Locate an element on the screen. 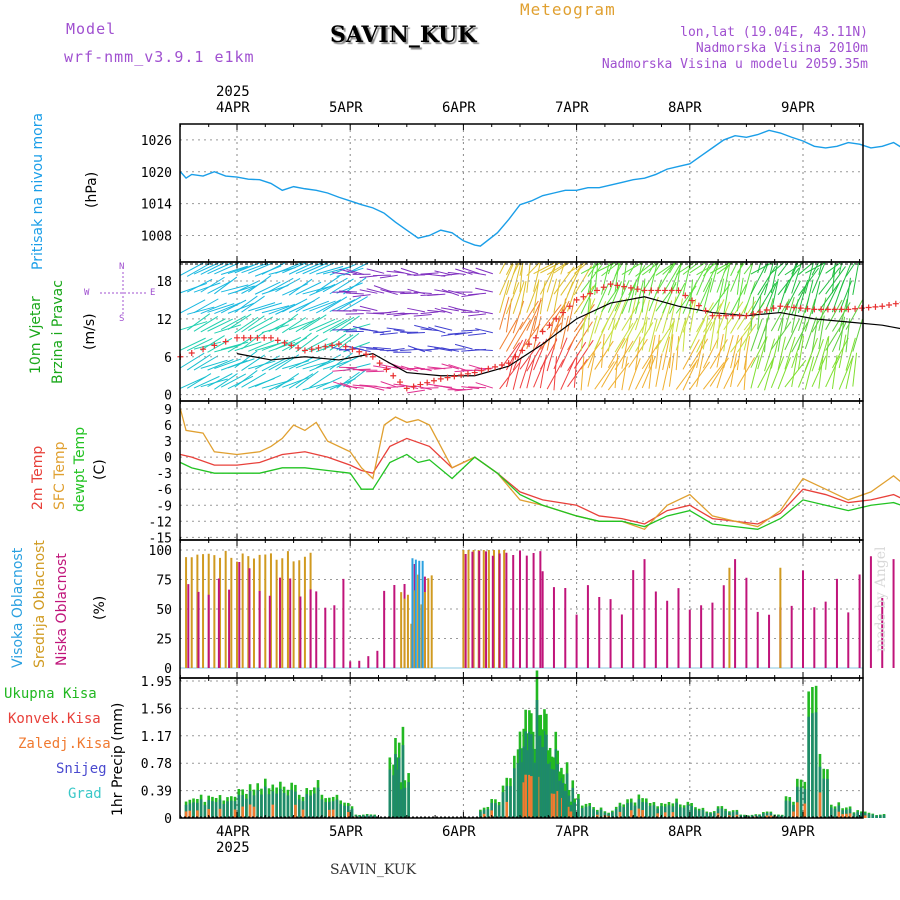 Image resolution: width=900 pixels, height=900 pixels. temp-tick-label: 0 is located at coordinates (168, 458).